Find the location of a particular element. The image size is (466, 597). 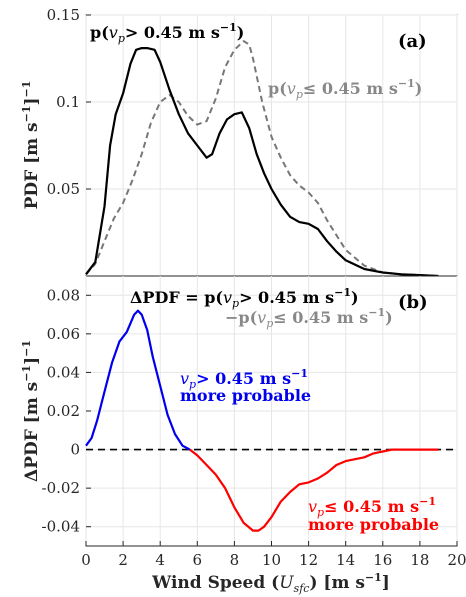

red-annotation-line2: more probable is located at coordinates (373, 524).